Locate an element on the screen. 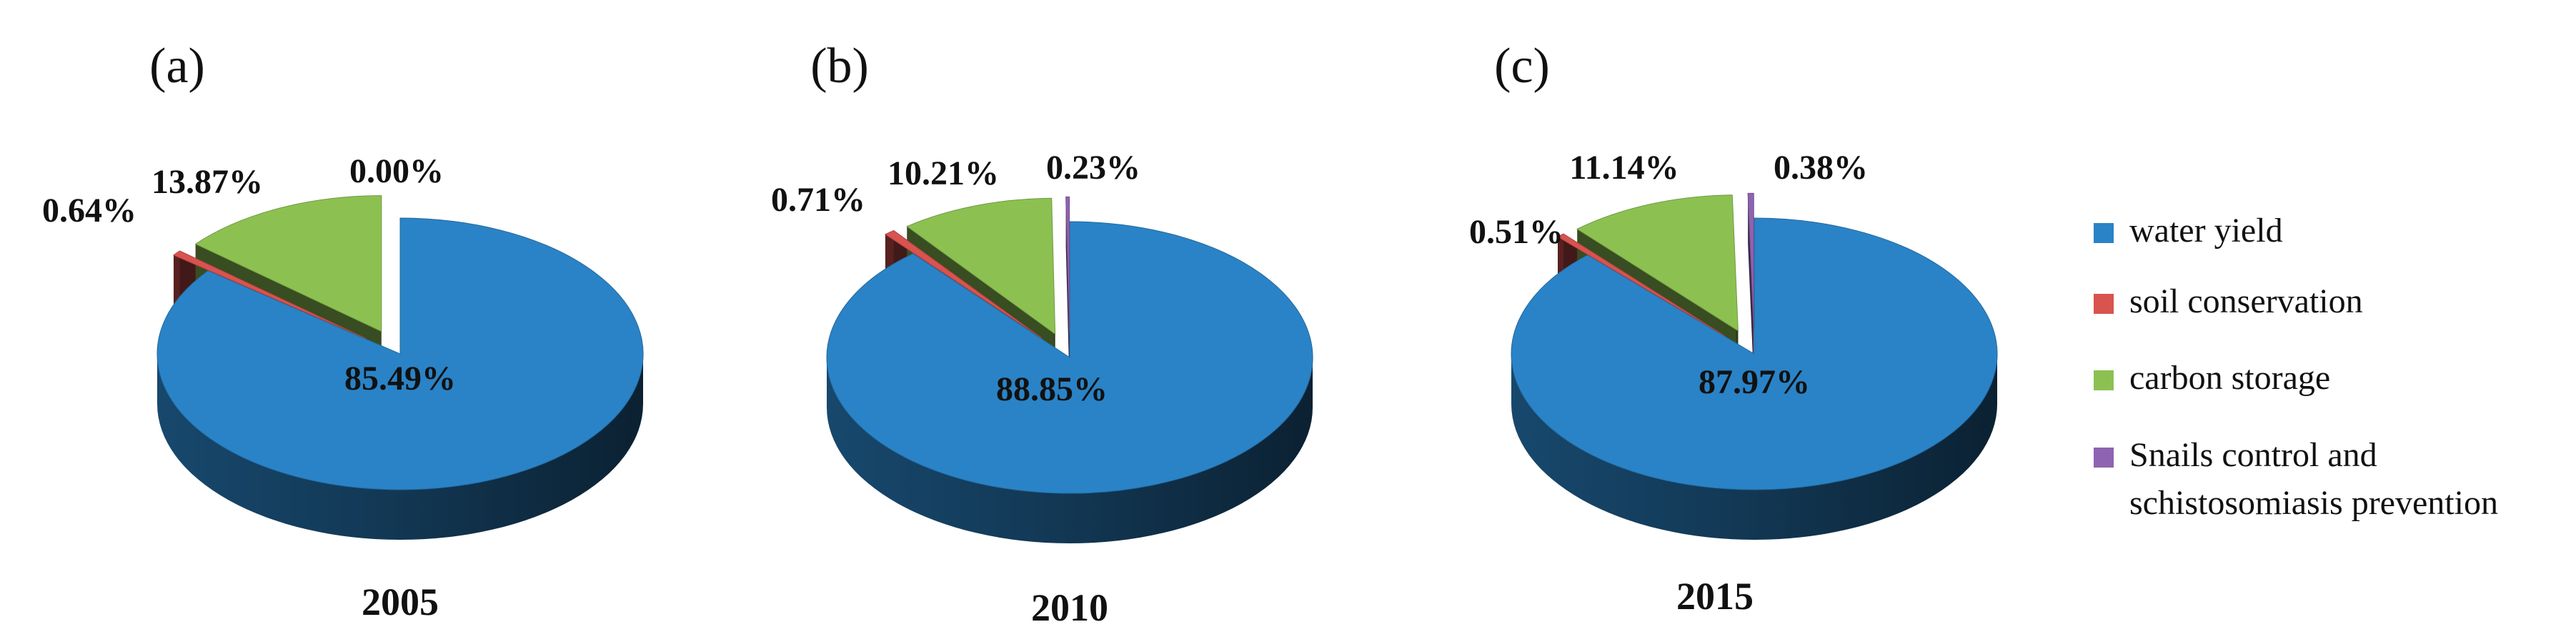 The width and height of the screenshot is (2576, 642). legend-item-soil-conservation: soil conservation is located at coordinates (2228, 301).